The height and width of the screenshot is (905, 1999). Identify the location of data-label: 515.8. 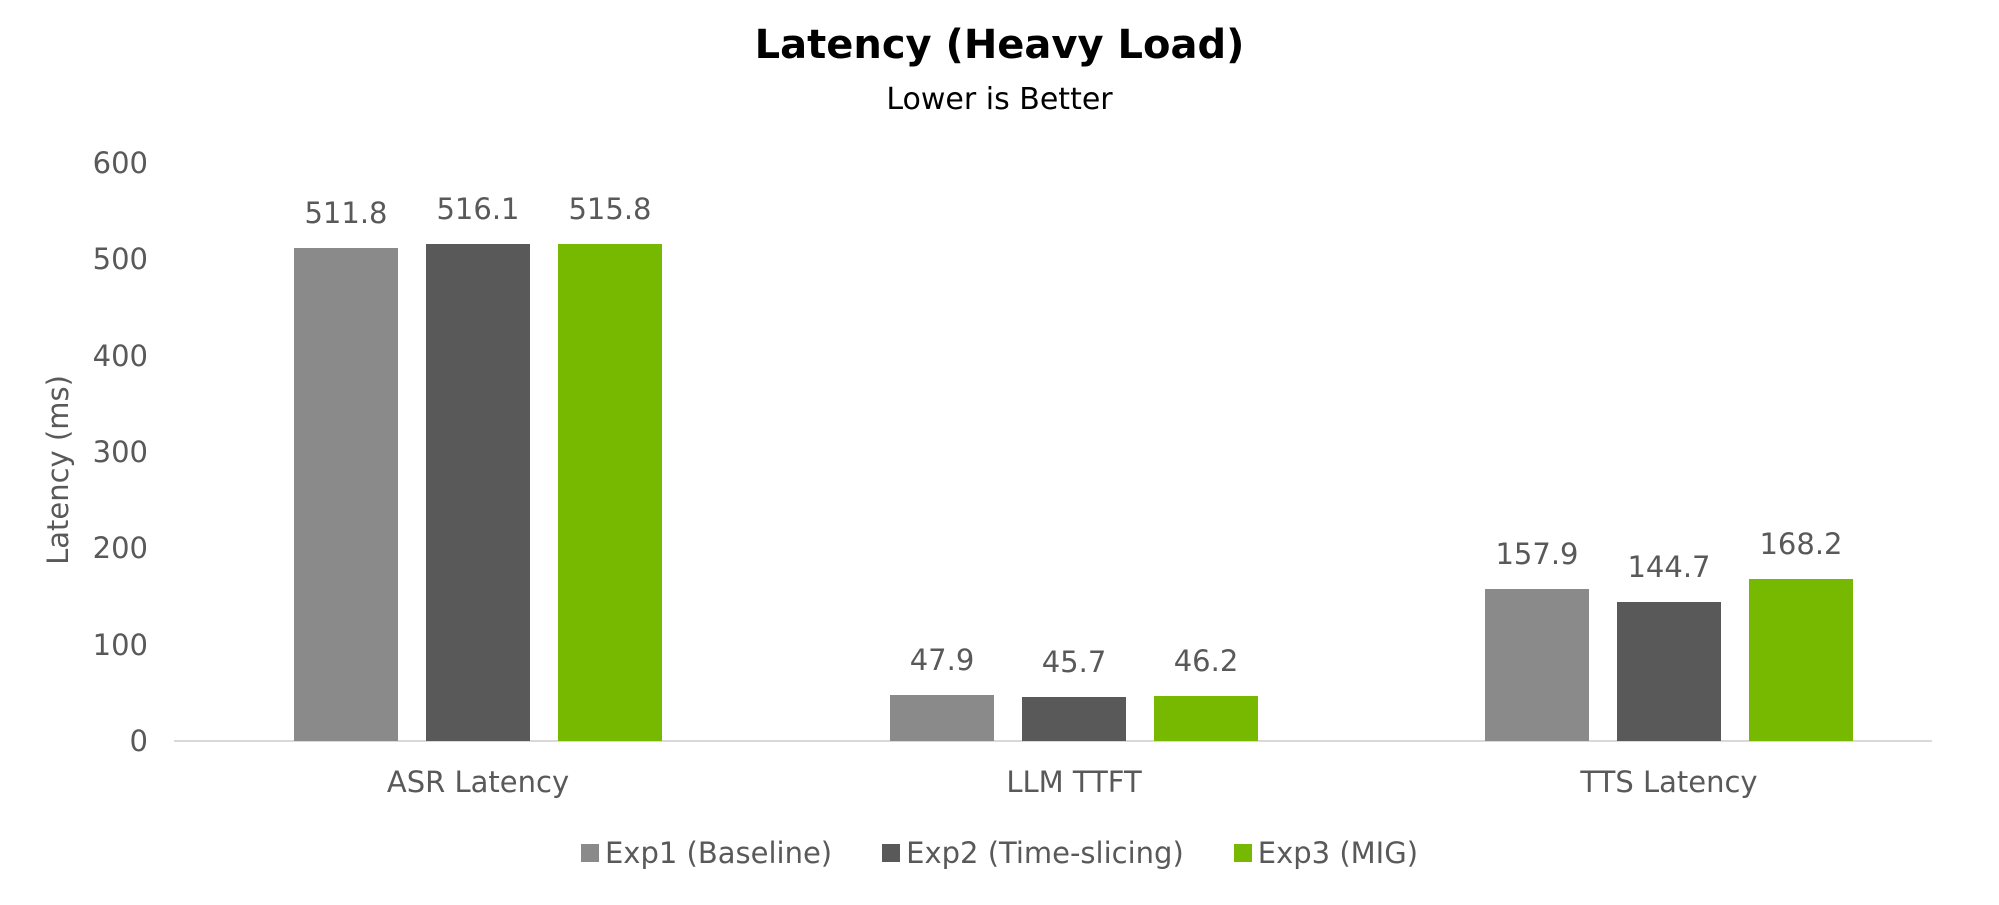
(610, 209).